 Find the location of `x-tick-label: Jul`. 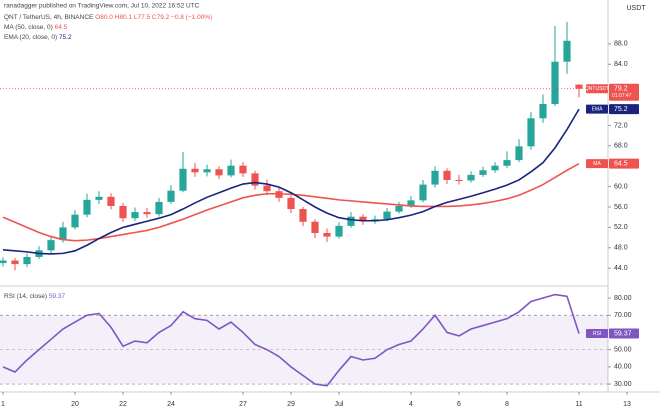

x-tick-label: Jul is located at coordinates (339, 404).